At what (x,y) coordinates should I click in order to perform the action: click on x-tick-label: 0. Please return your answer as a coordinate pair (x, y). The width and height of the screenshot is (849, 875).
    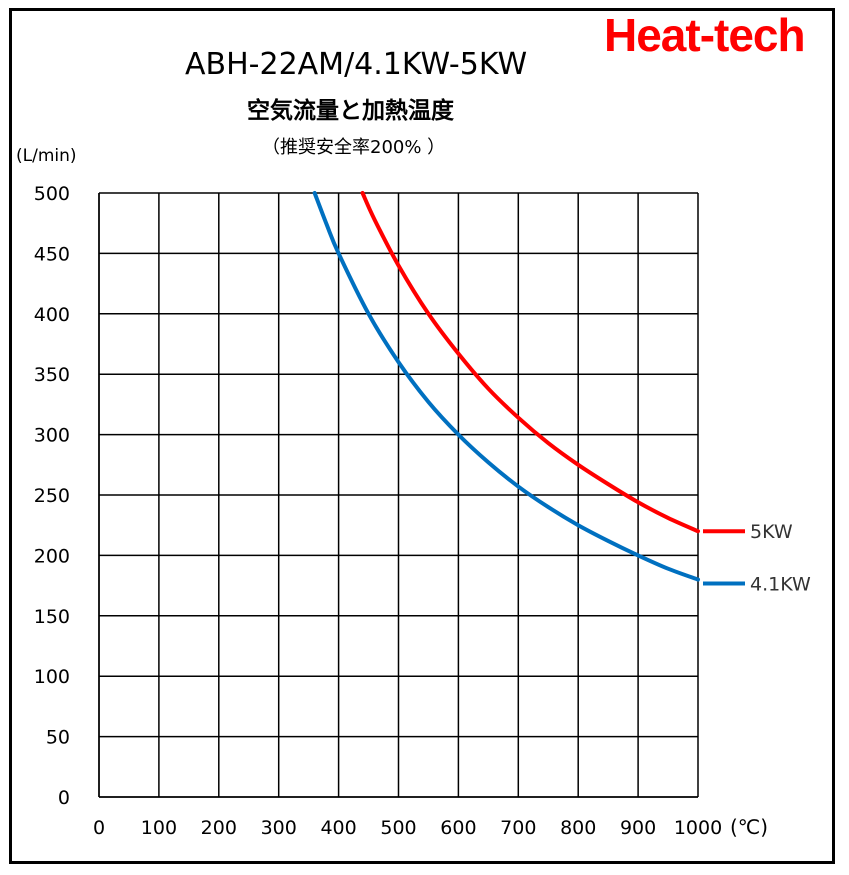
    Looking at the image, I should click on (99, 828).